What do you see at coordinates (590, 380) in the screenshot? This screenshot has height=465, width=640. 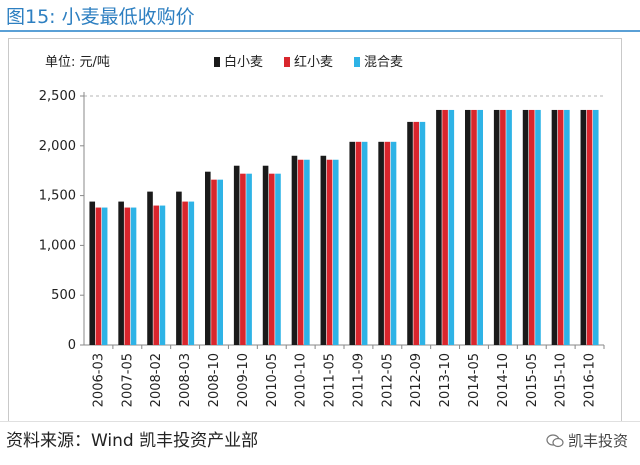 I see `x-tick-label: 2016-10` at bounding box center [590, 380].